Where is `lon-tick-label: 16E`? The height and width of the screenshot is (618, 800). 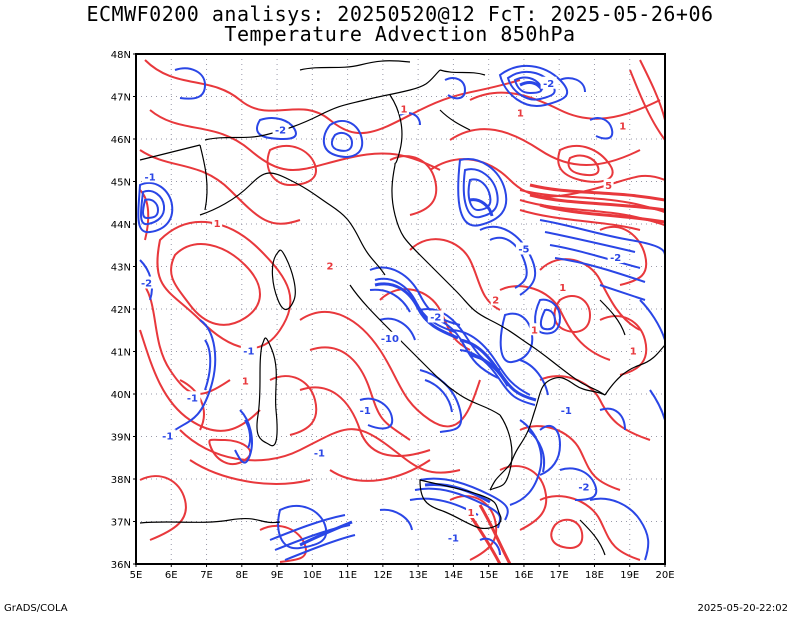
lon-tick-label: 16E is located at coordinates (523, 575).